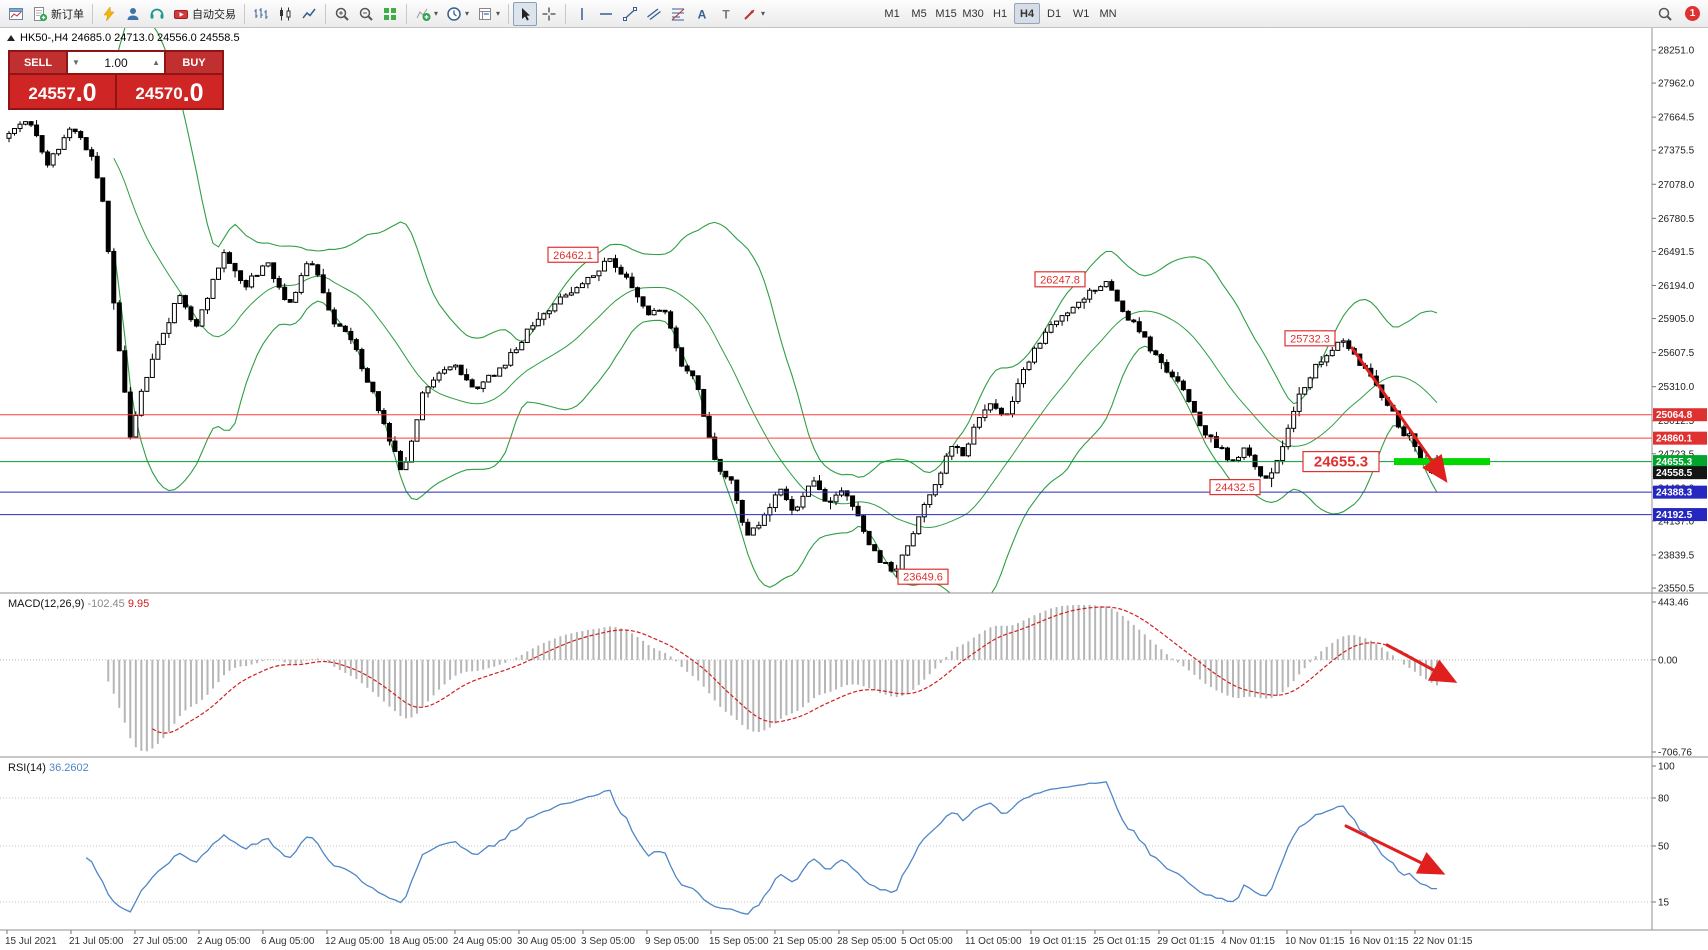 The width and height of the screenshot is (1708, 950). What do you see at coordinates (1668, 660) in the screenshot?
I see `macd-tick-label: 0.00` at bounding box center [1668, 660].